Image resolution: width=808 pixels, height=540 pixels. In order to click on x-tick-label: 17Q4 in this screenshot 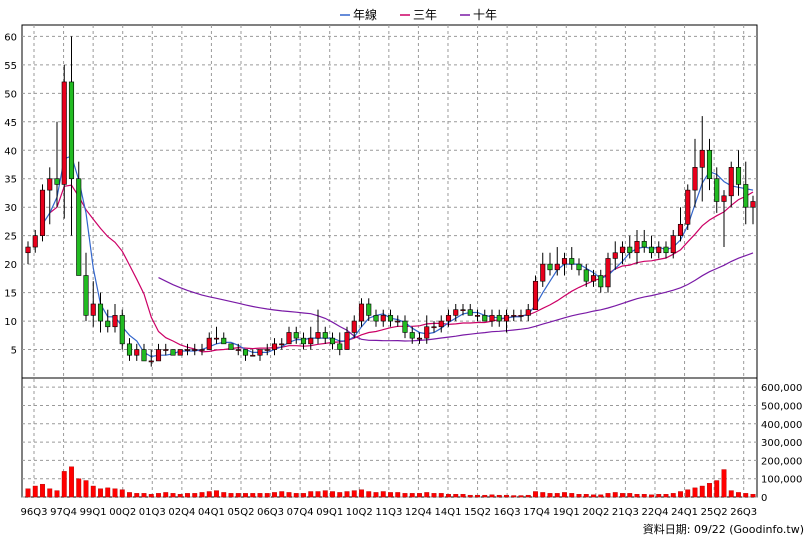, I will do `click(536, 512)`.